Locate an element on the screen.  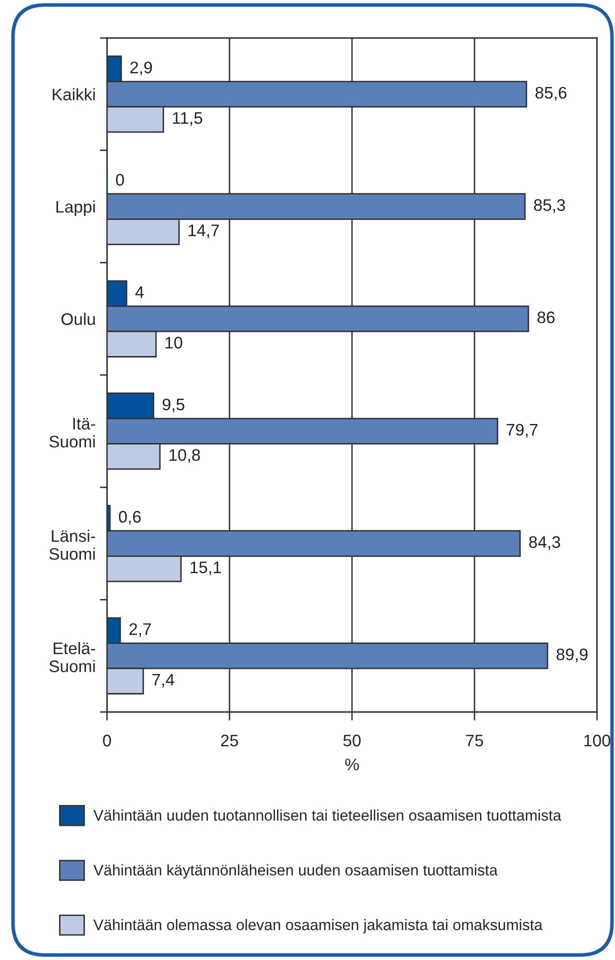
data-label: 10 is located at coordinates (174, 342).